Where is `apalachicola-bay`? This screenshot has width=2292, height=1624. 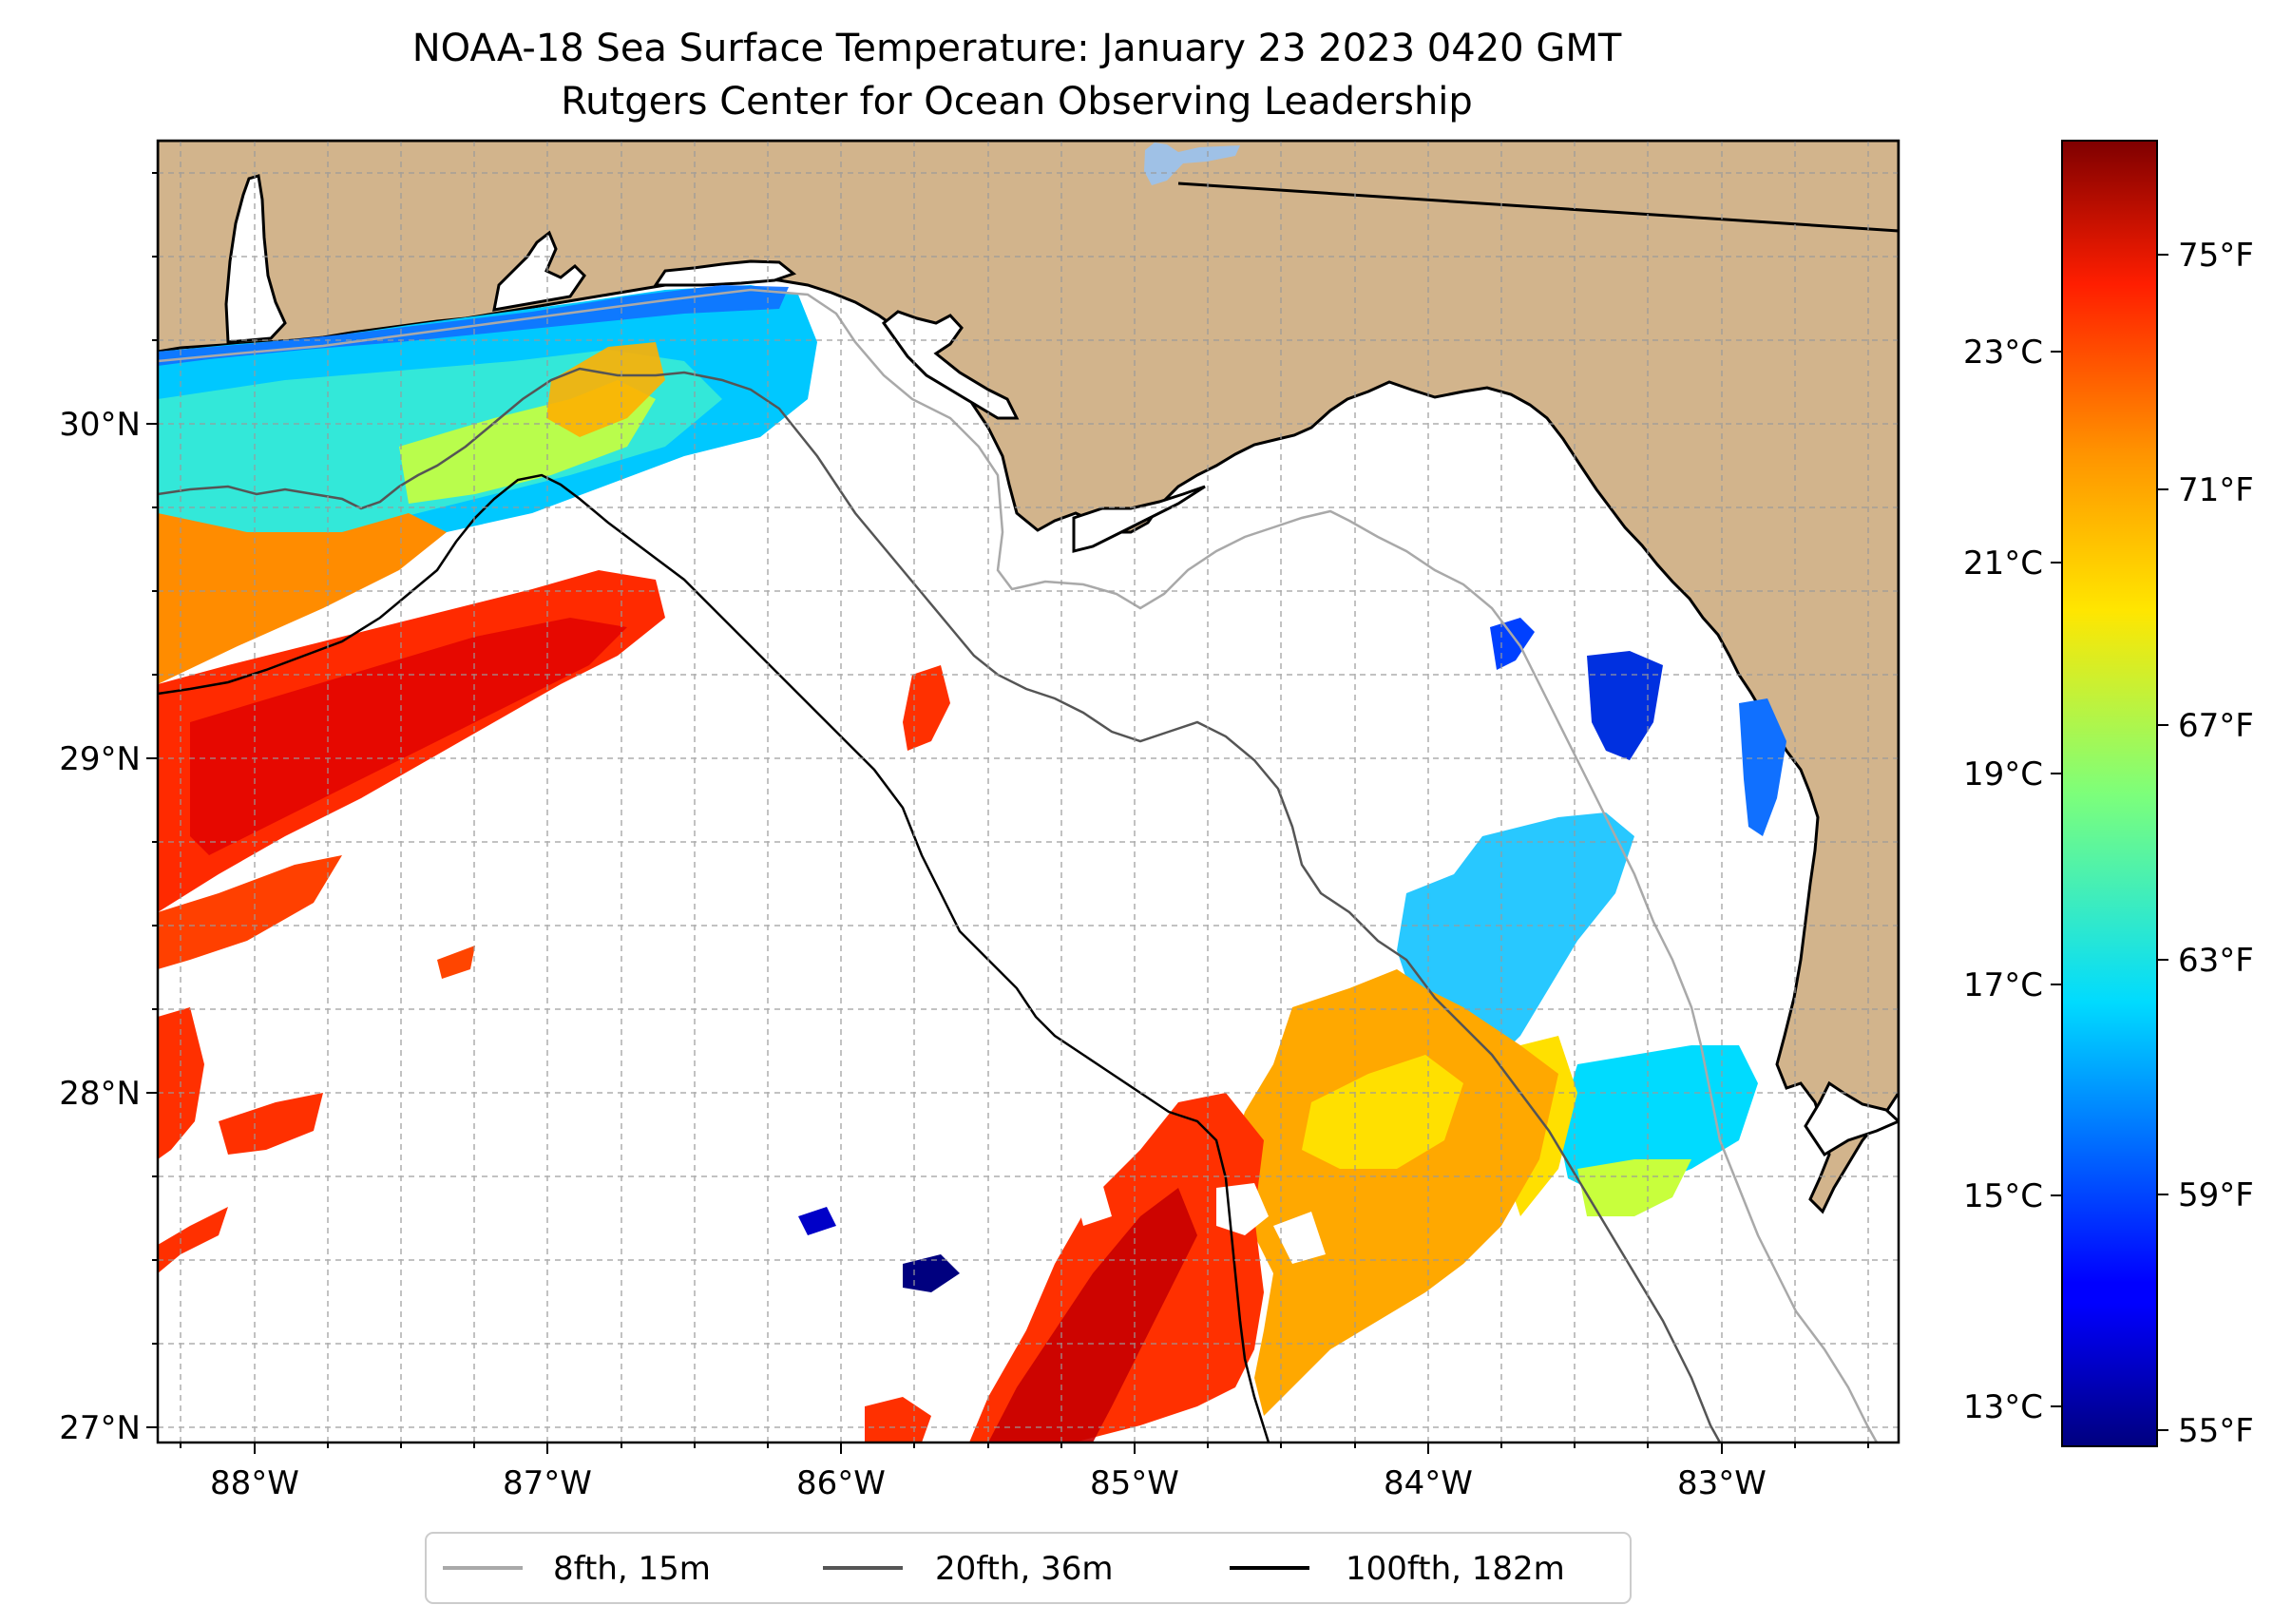
apalachicola-bay is located at coordinates (1139, 519).